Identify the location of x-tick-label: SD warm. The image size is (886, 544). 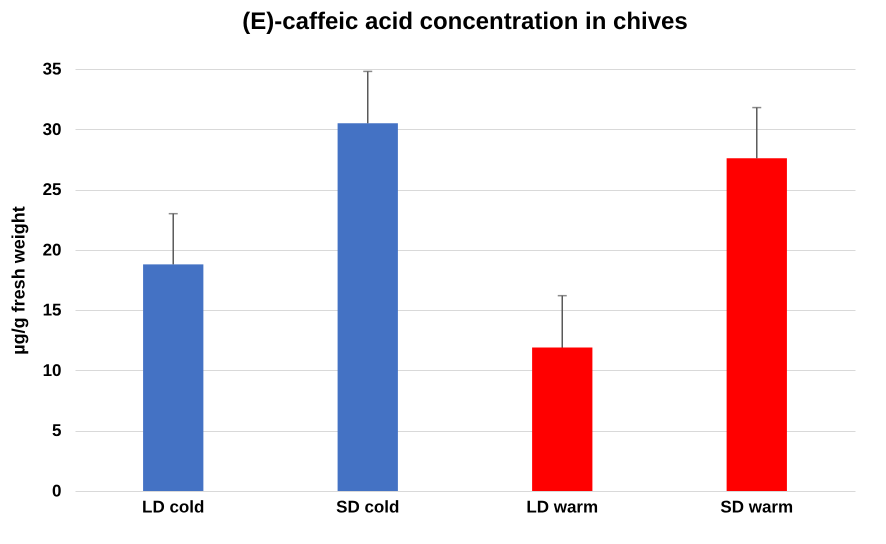
(757, 507).